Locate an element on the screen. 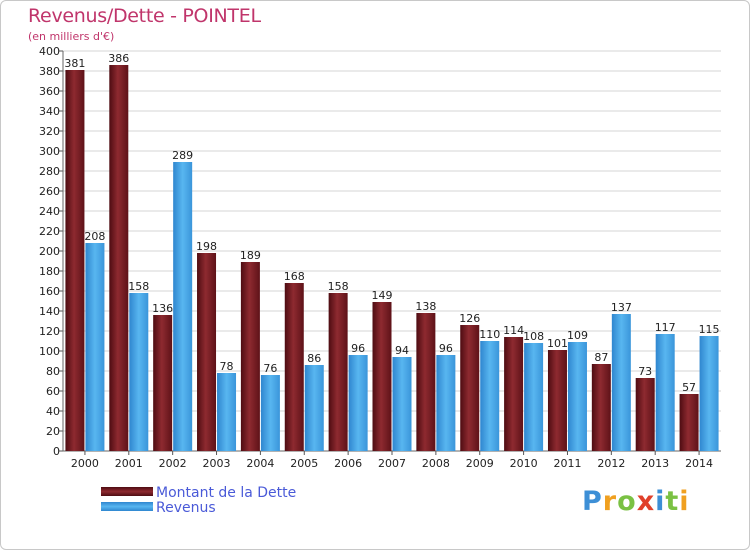  y-tick-label: 380 is located at coordinates (49, 71).